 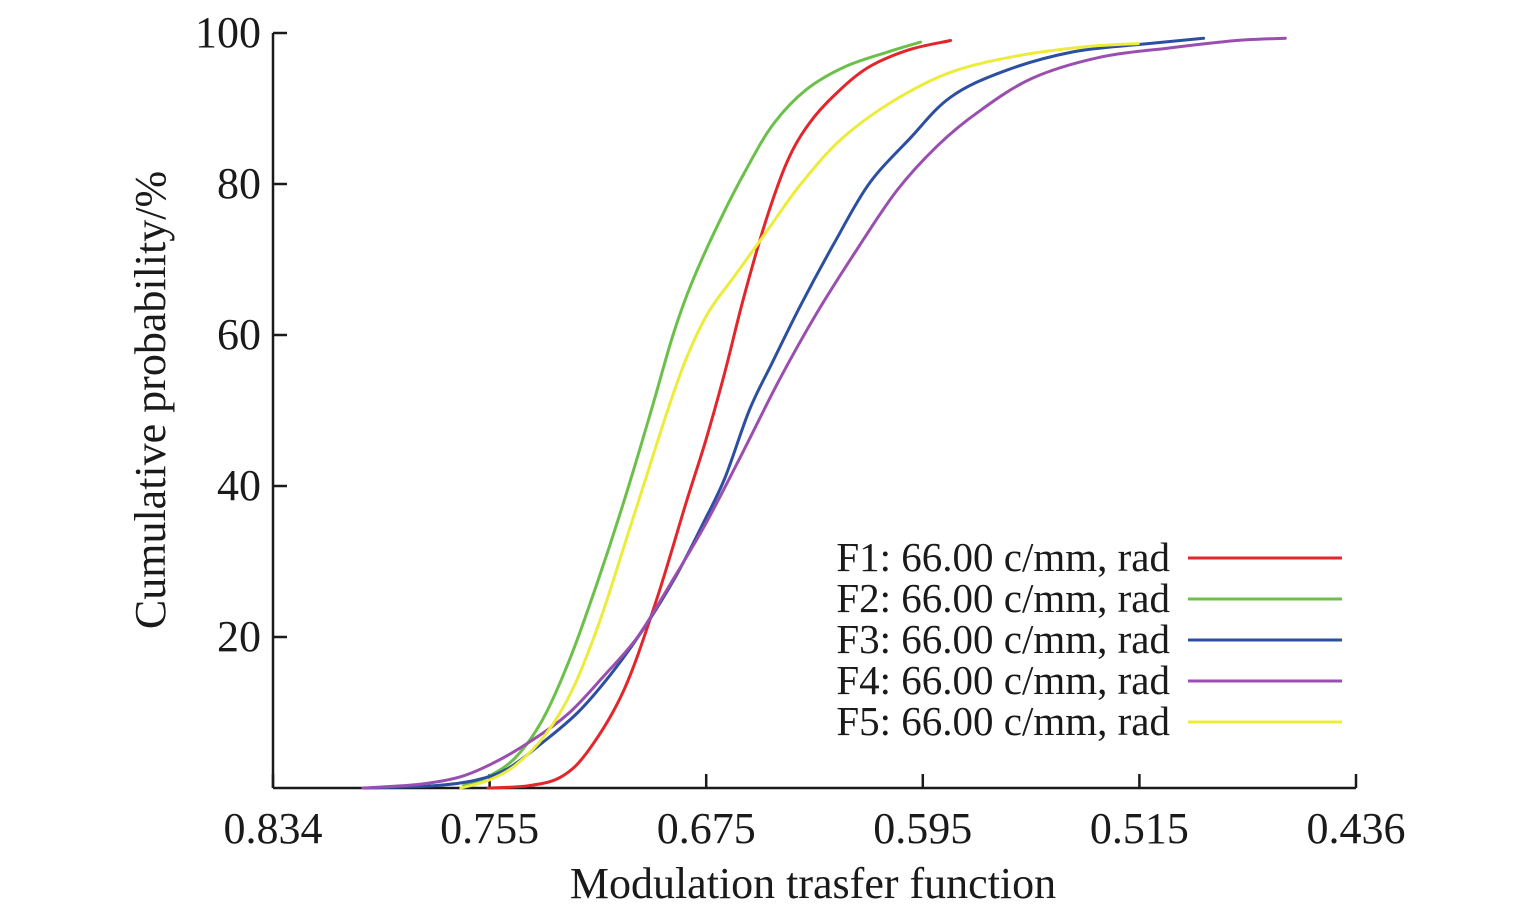 I want to click on x-tick-label: 0.595, so click(x=922, y=828).